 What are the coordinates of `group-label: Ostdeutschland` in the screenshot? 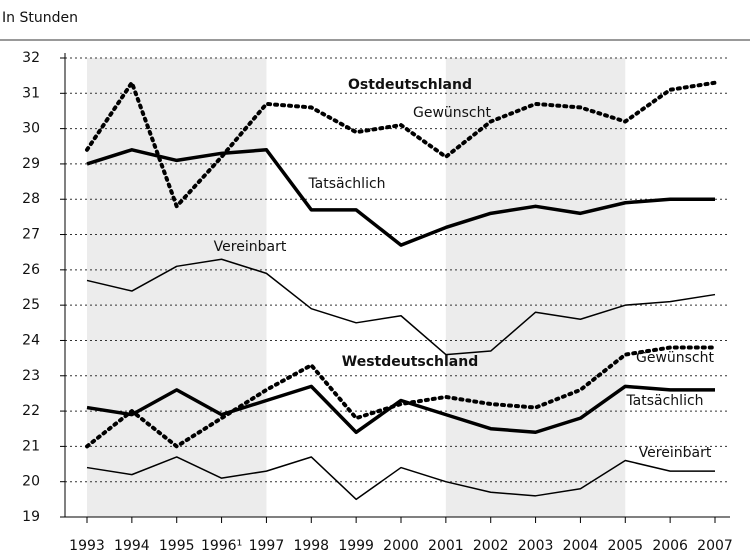 It's located at (410, 85).